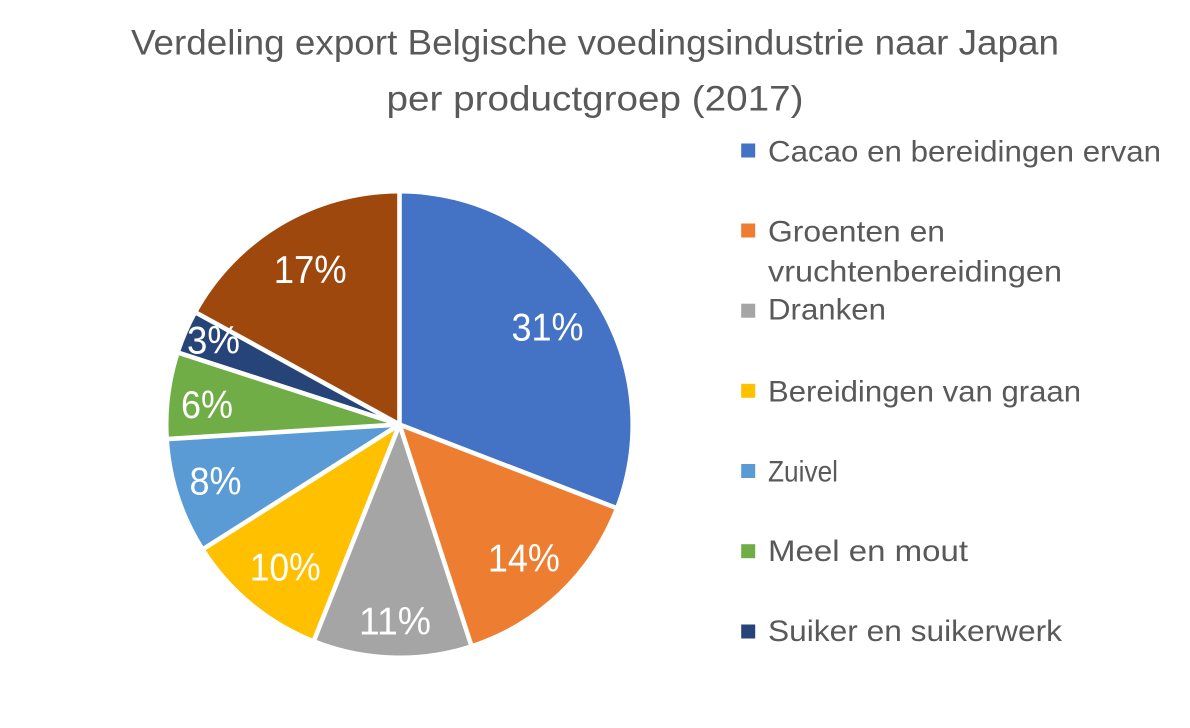  What do you see at coordinates (595, 98) in the screenshot?
I see `svg-text: per productgroep (2017)` at bounding box center [595, 98].